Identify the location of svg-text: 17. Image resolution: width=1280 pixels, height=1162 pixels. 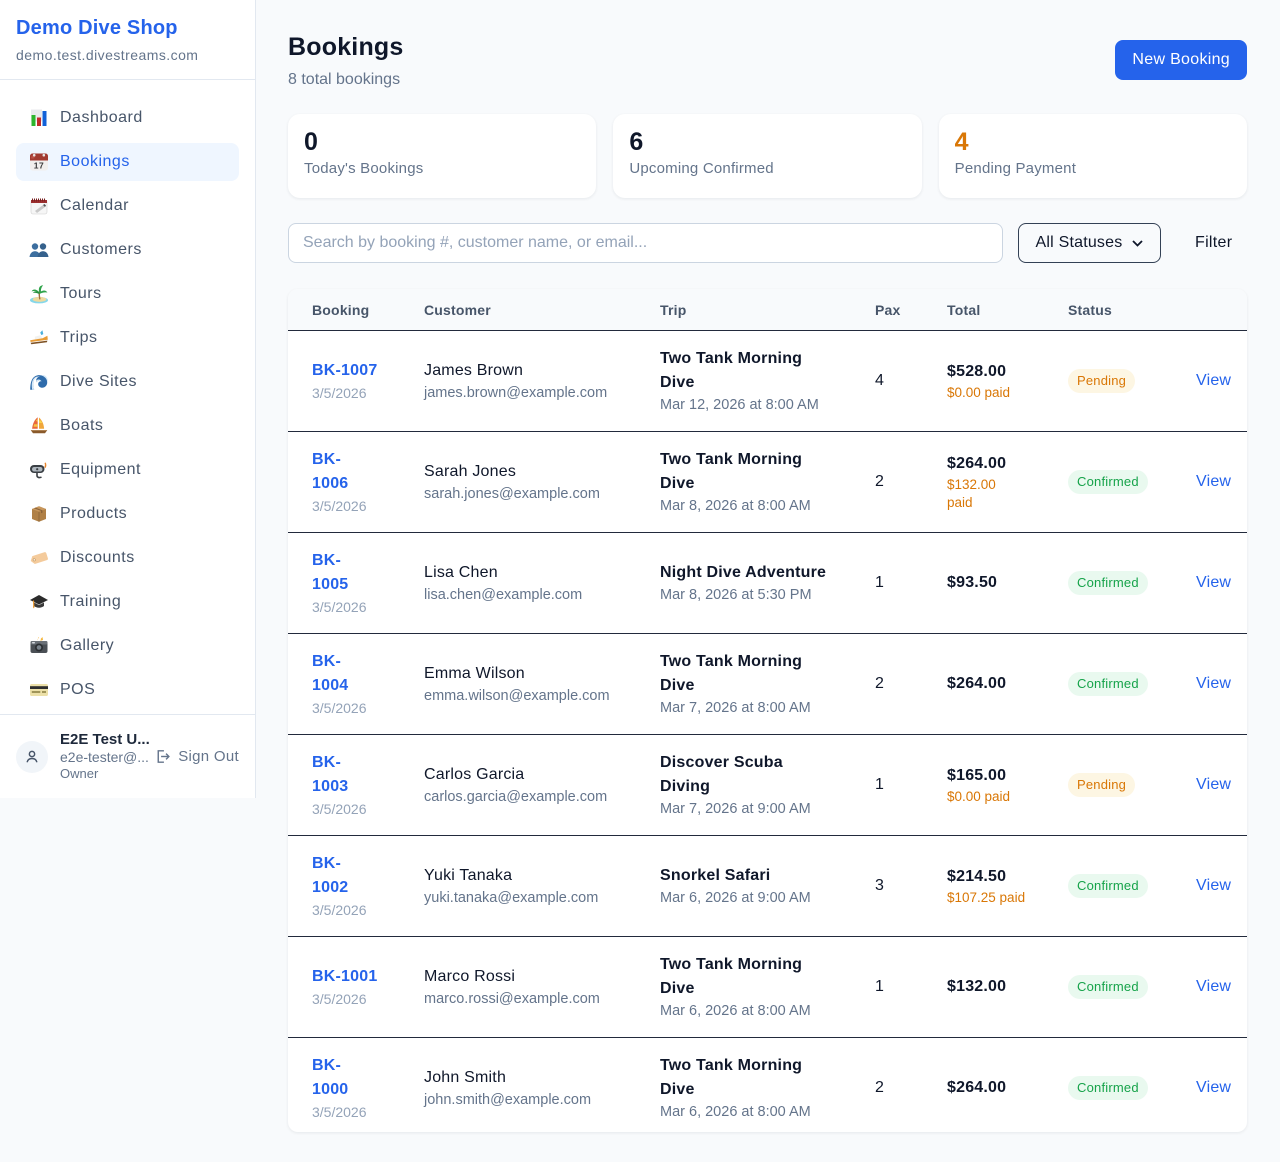
(39, 165).